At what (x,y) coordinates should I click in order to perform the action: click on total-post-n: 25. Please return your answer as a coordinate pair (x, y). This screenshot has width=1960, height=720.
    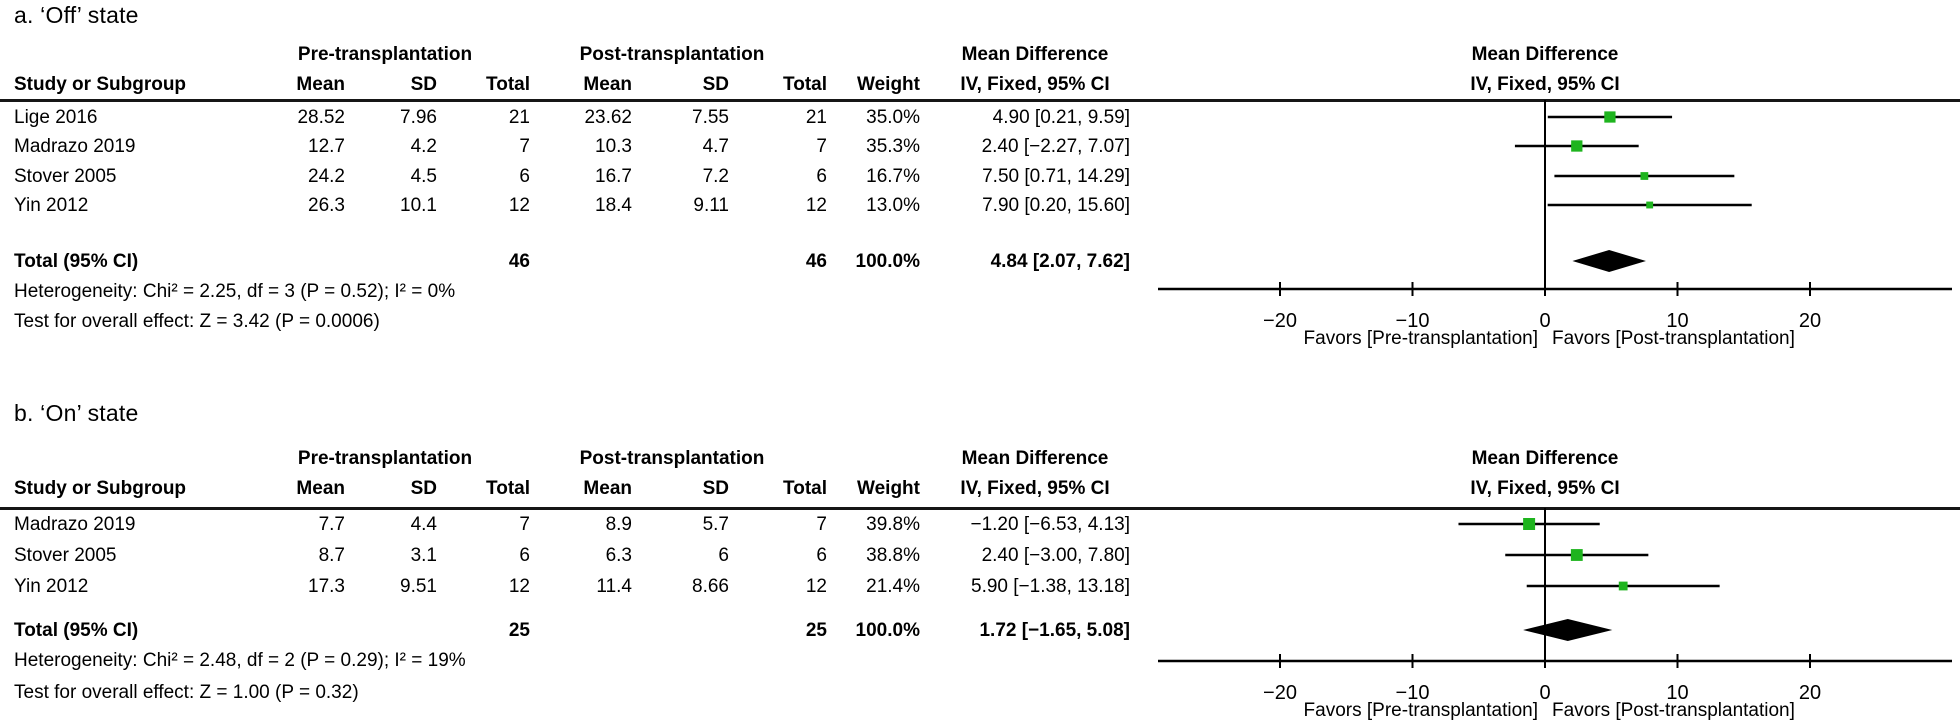
    Looking at the image, I should click on (816, 630).